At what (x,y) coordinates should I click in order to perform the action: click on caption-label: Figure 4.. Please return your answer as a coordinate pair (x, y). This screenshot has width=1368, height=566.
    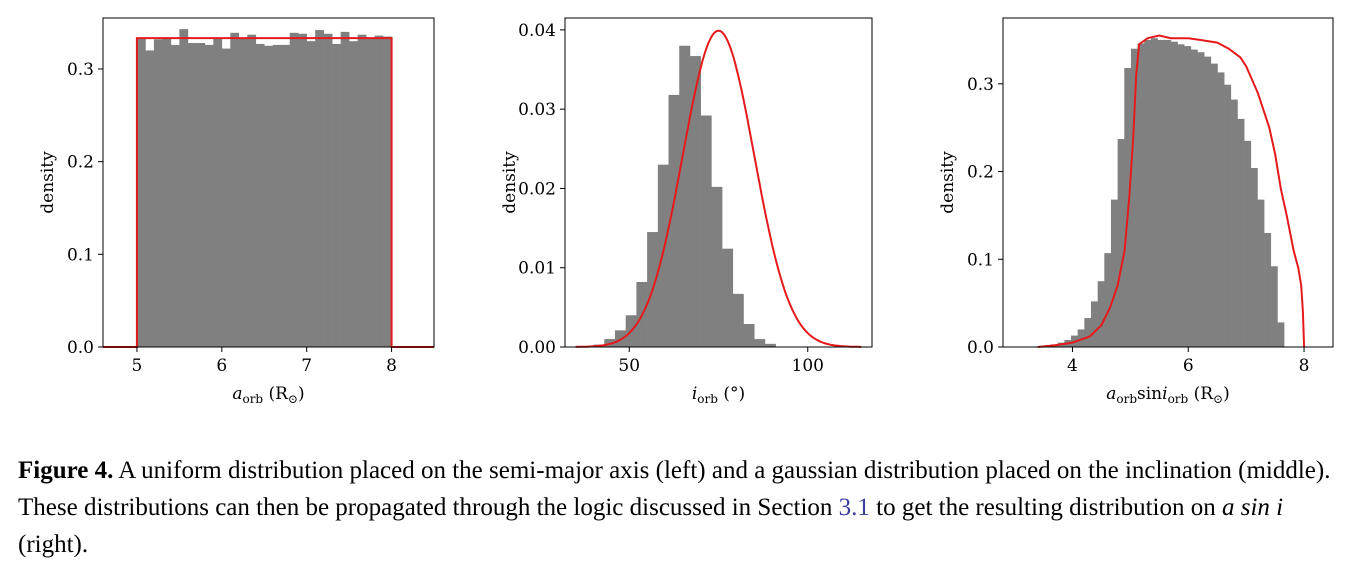
    Looking at the image, I should click on (66, 470).